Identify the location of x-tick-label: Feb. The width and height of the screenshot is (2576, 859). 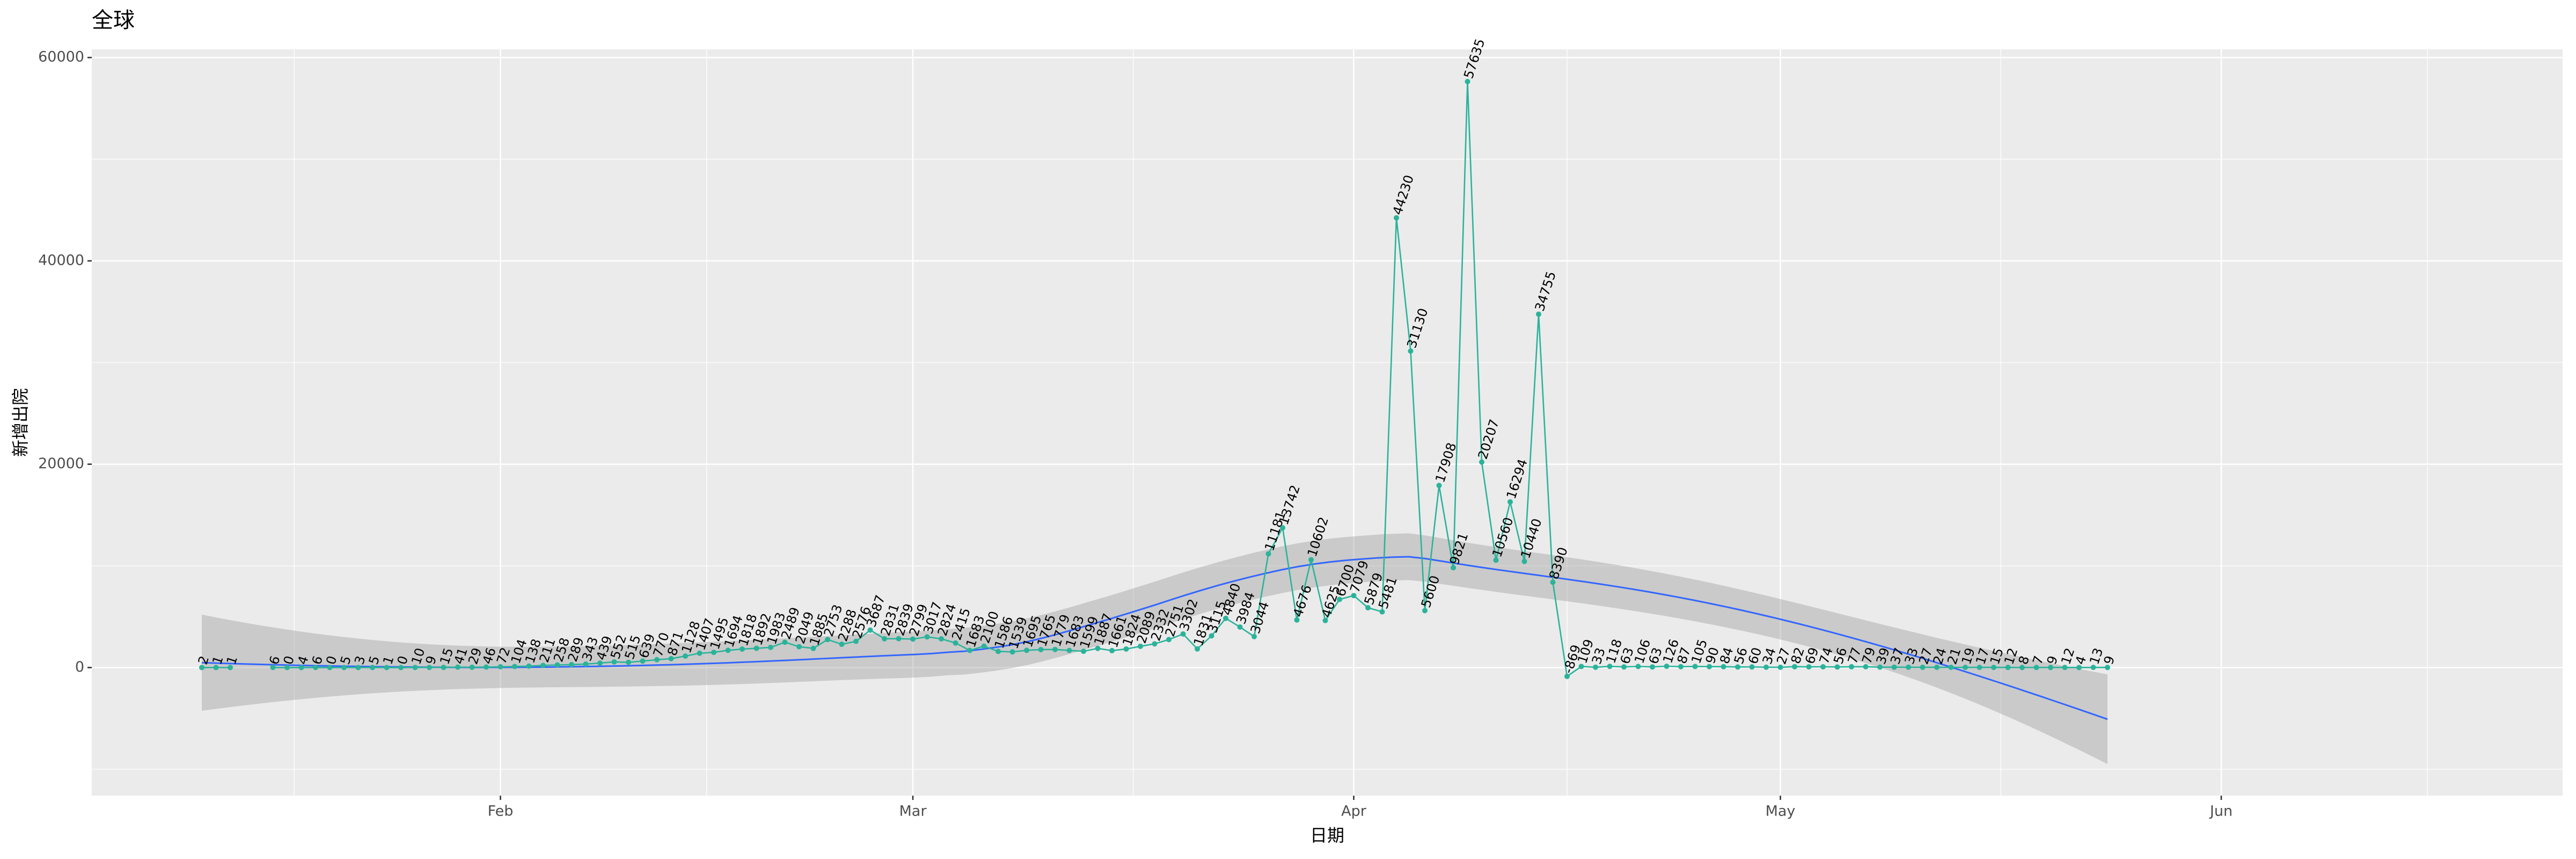
(501, 811).